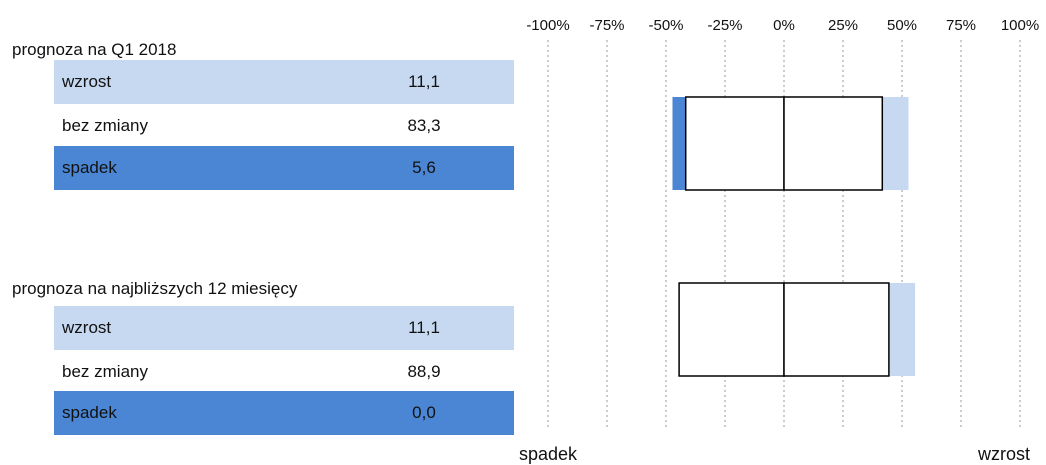 The image size is (1046, 465). What do you see at coordinates (284, 168) in the screenshot?
I see `table-row-q1-spadek: spadek 5,6` at bounding box center [284, 168].